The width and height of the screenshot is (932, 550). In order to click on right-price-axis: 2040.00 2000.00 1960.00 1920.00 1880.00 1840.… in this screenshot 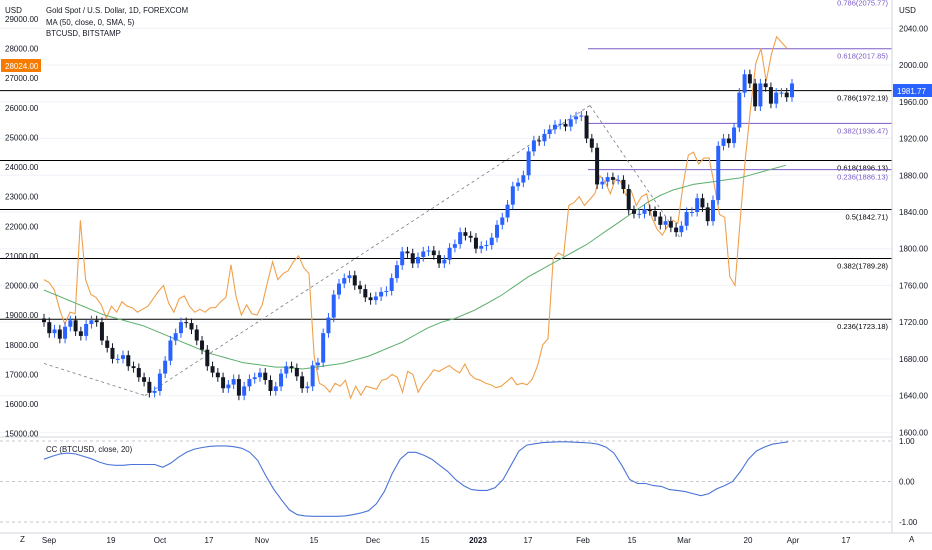, I will do `click(913, 230)`.